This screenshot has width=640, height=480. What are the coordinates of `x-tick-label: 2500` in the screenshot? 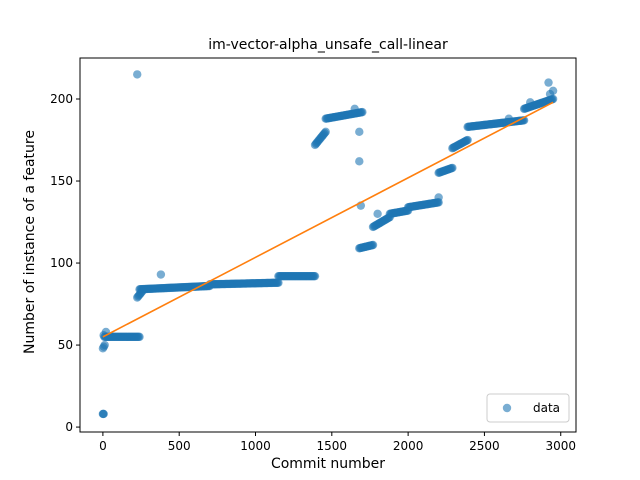 It's located at (484, 446).